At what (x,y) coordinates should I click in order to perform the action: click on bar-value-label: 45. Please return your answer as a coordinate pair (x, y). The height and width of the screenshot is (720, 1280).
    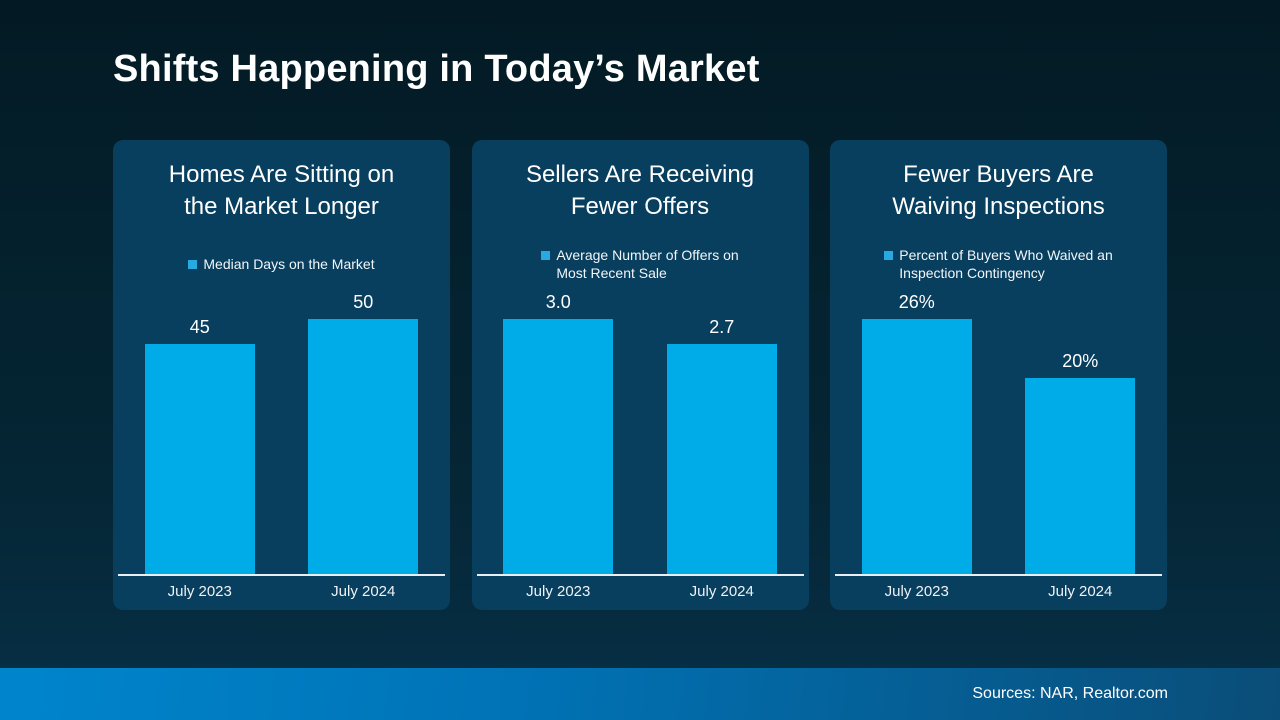
    Looking at the image, I should click on (199, 327).